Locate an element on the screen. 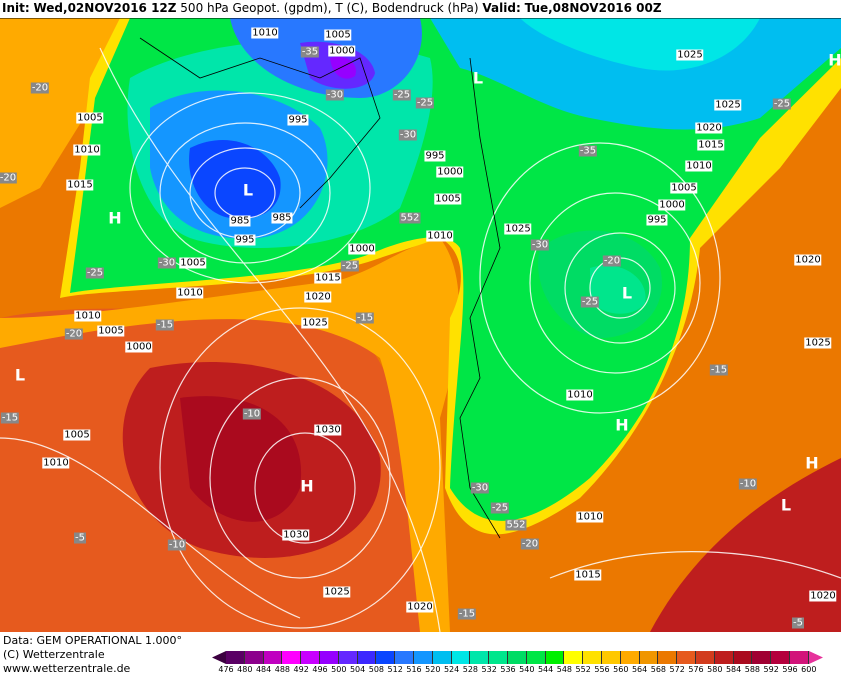 The image size is (841, 676). colorbar-tick: 560 is located at coordinates (621, 669).